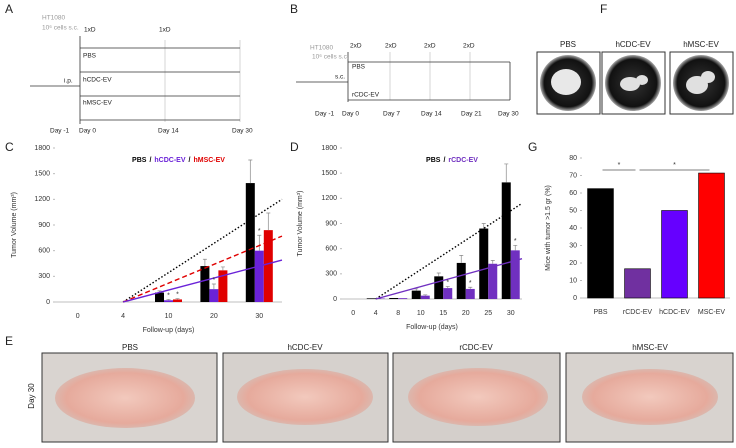 This screenshot has width=736, height=448. I want to click on dose: 1xD, so click(90, 30).